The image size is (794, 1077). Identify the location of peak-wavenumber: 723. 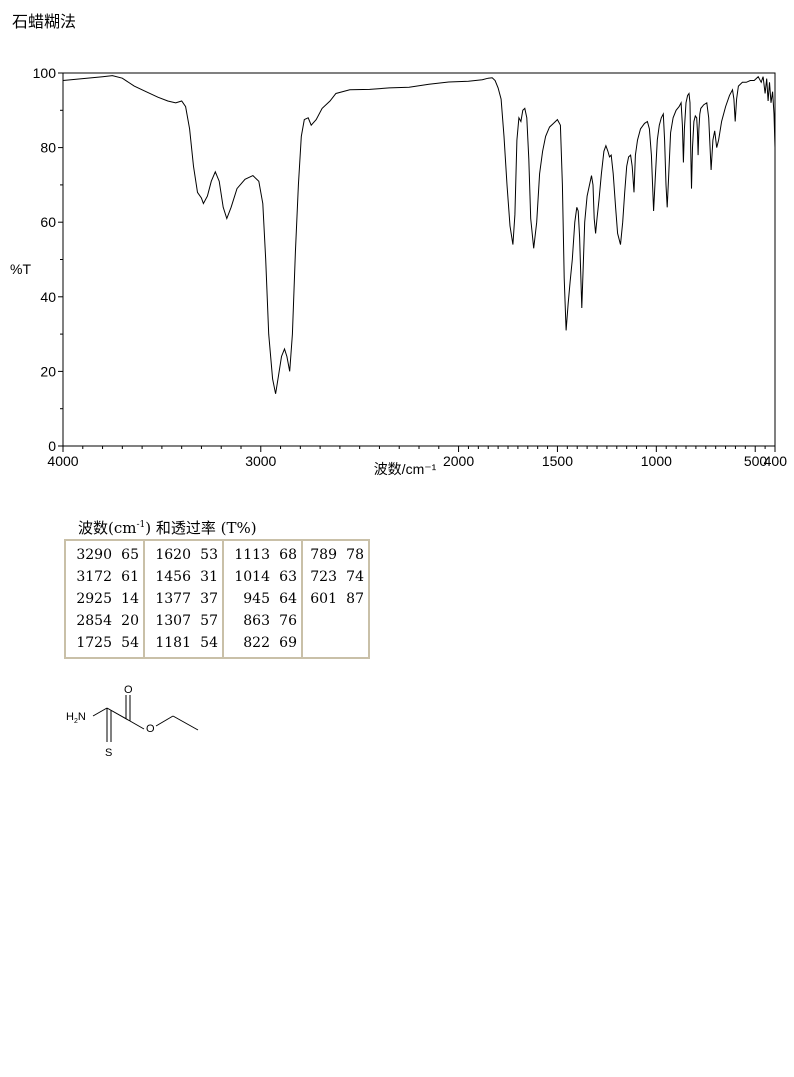
(323, 577).